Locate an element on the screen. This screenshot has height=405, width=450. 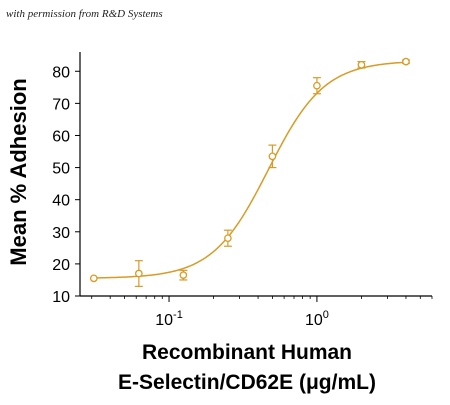
permission-credit: with permission from R&D Systems is located at coordinates (84, 14).